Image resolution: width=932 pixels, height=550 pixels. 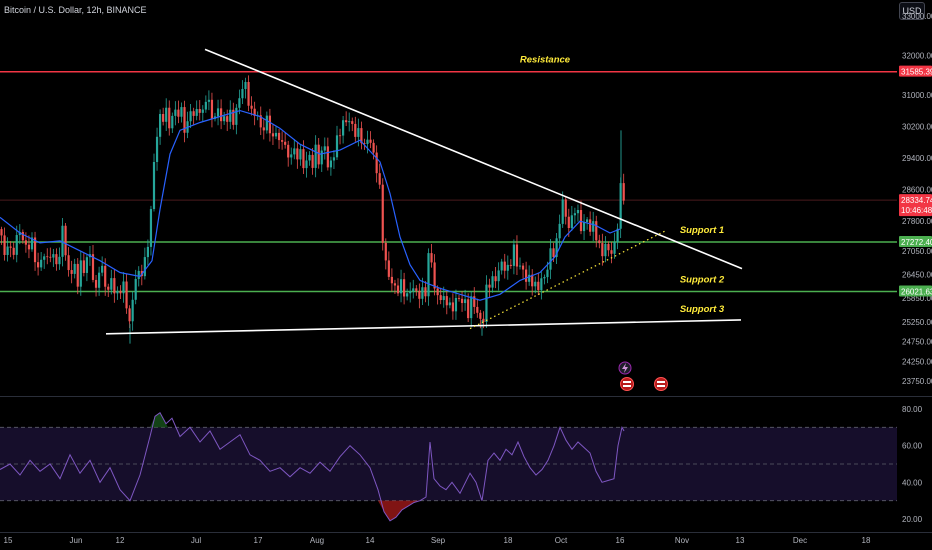 What do you see at coordinates (912, 11) in the screenshot?
I see `currency-button: USD` at bounding box center [912, 11].